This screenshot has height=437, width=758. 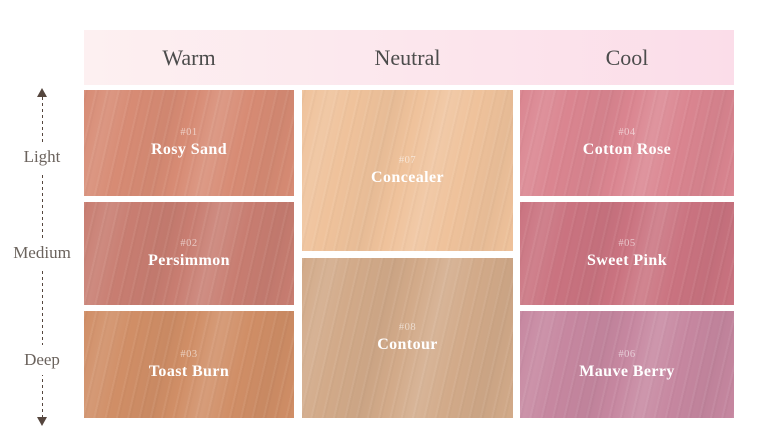 What do you see at coordinates (189, 149) in the screenshot?
I see `shade-name: Rosy Sand` at bounding box center [189, 149].